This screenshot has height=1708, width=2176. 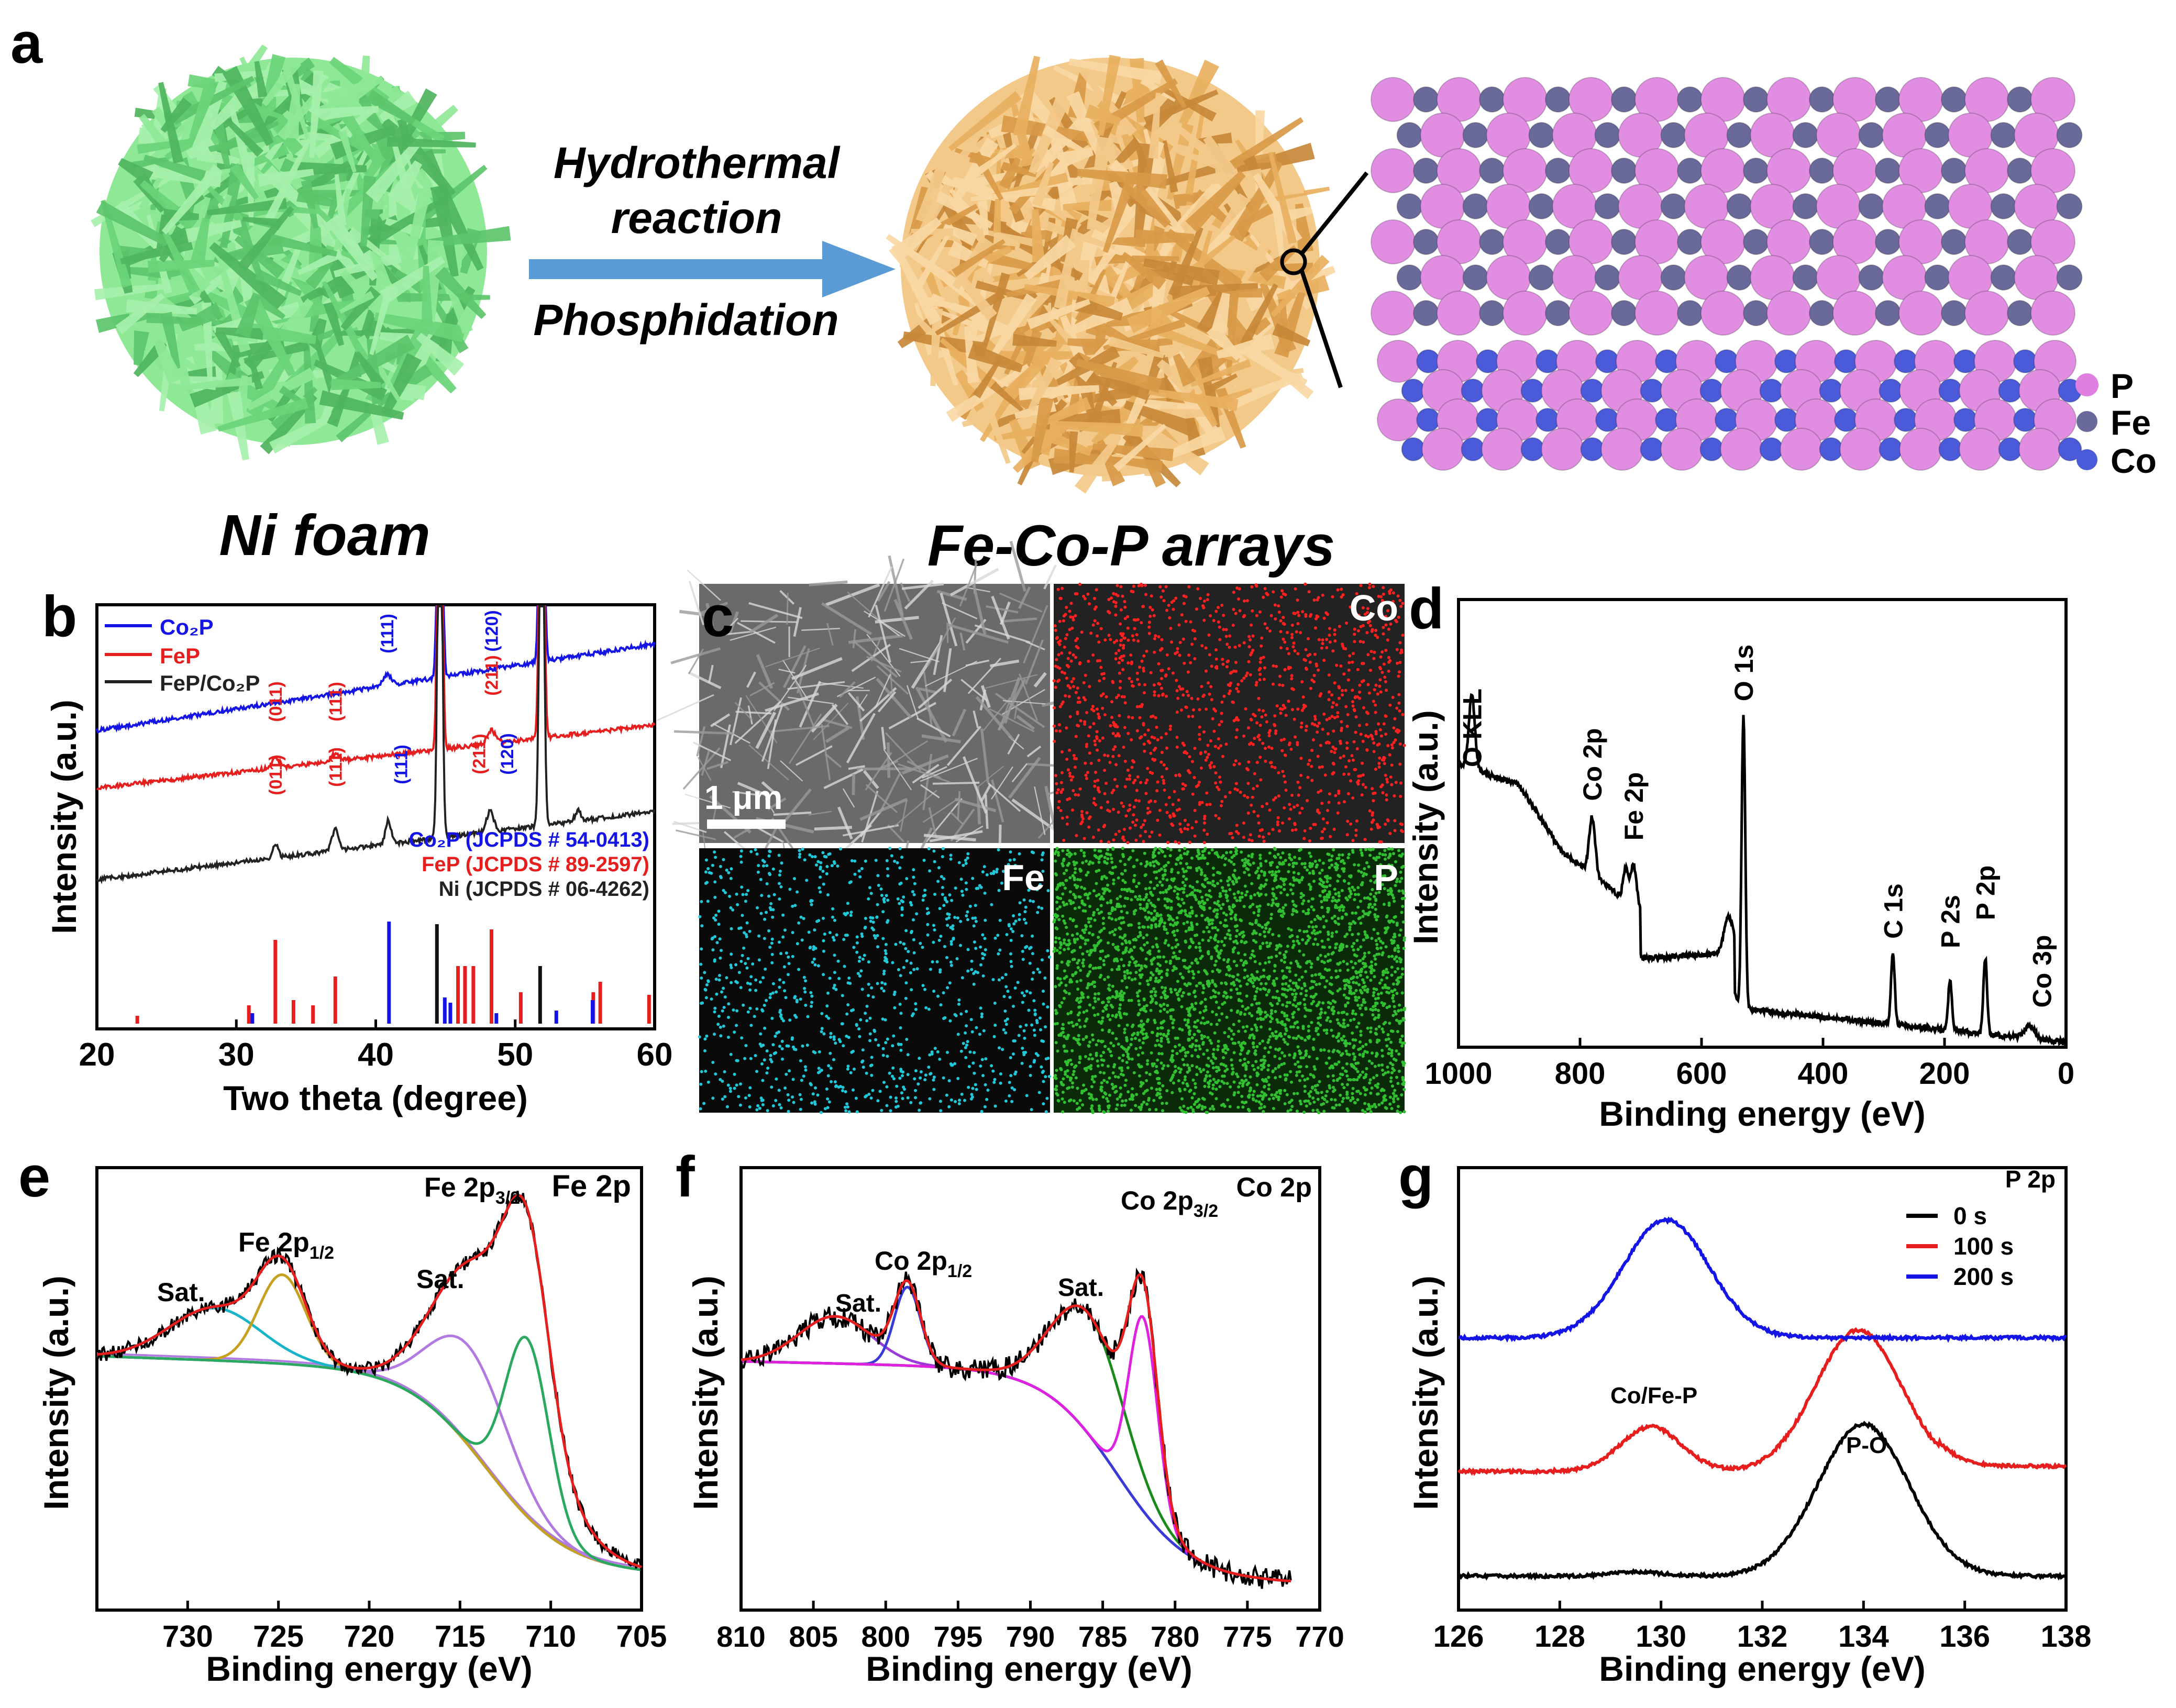 What do you see at coordinates (325, 536) in the screenshot?
I see `ni-foam-label: Ni foam` at bounding box center [325, 536].